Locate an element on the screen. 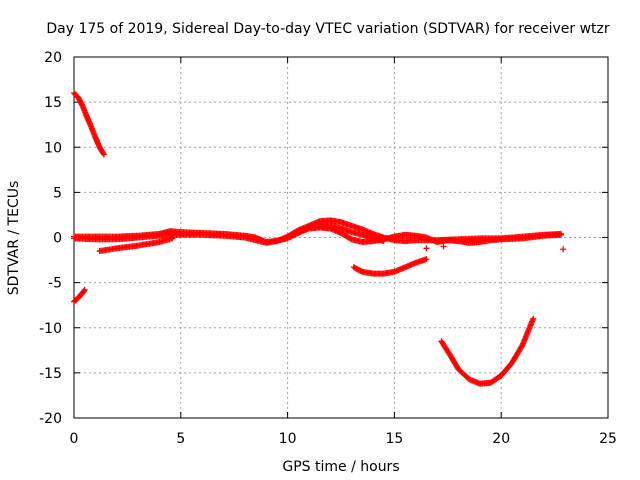  x-tick-label: 10 is located at coordinates (288, 439).